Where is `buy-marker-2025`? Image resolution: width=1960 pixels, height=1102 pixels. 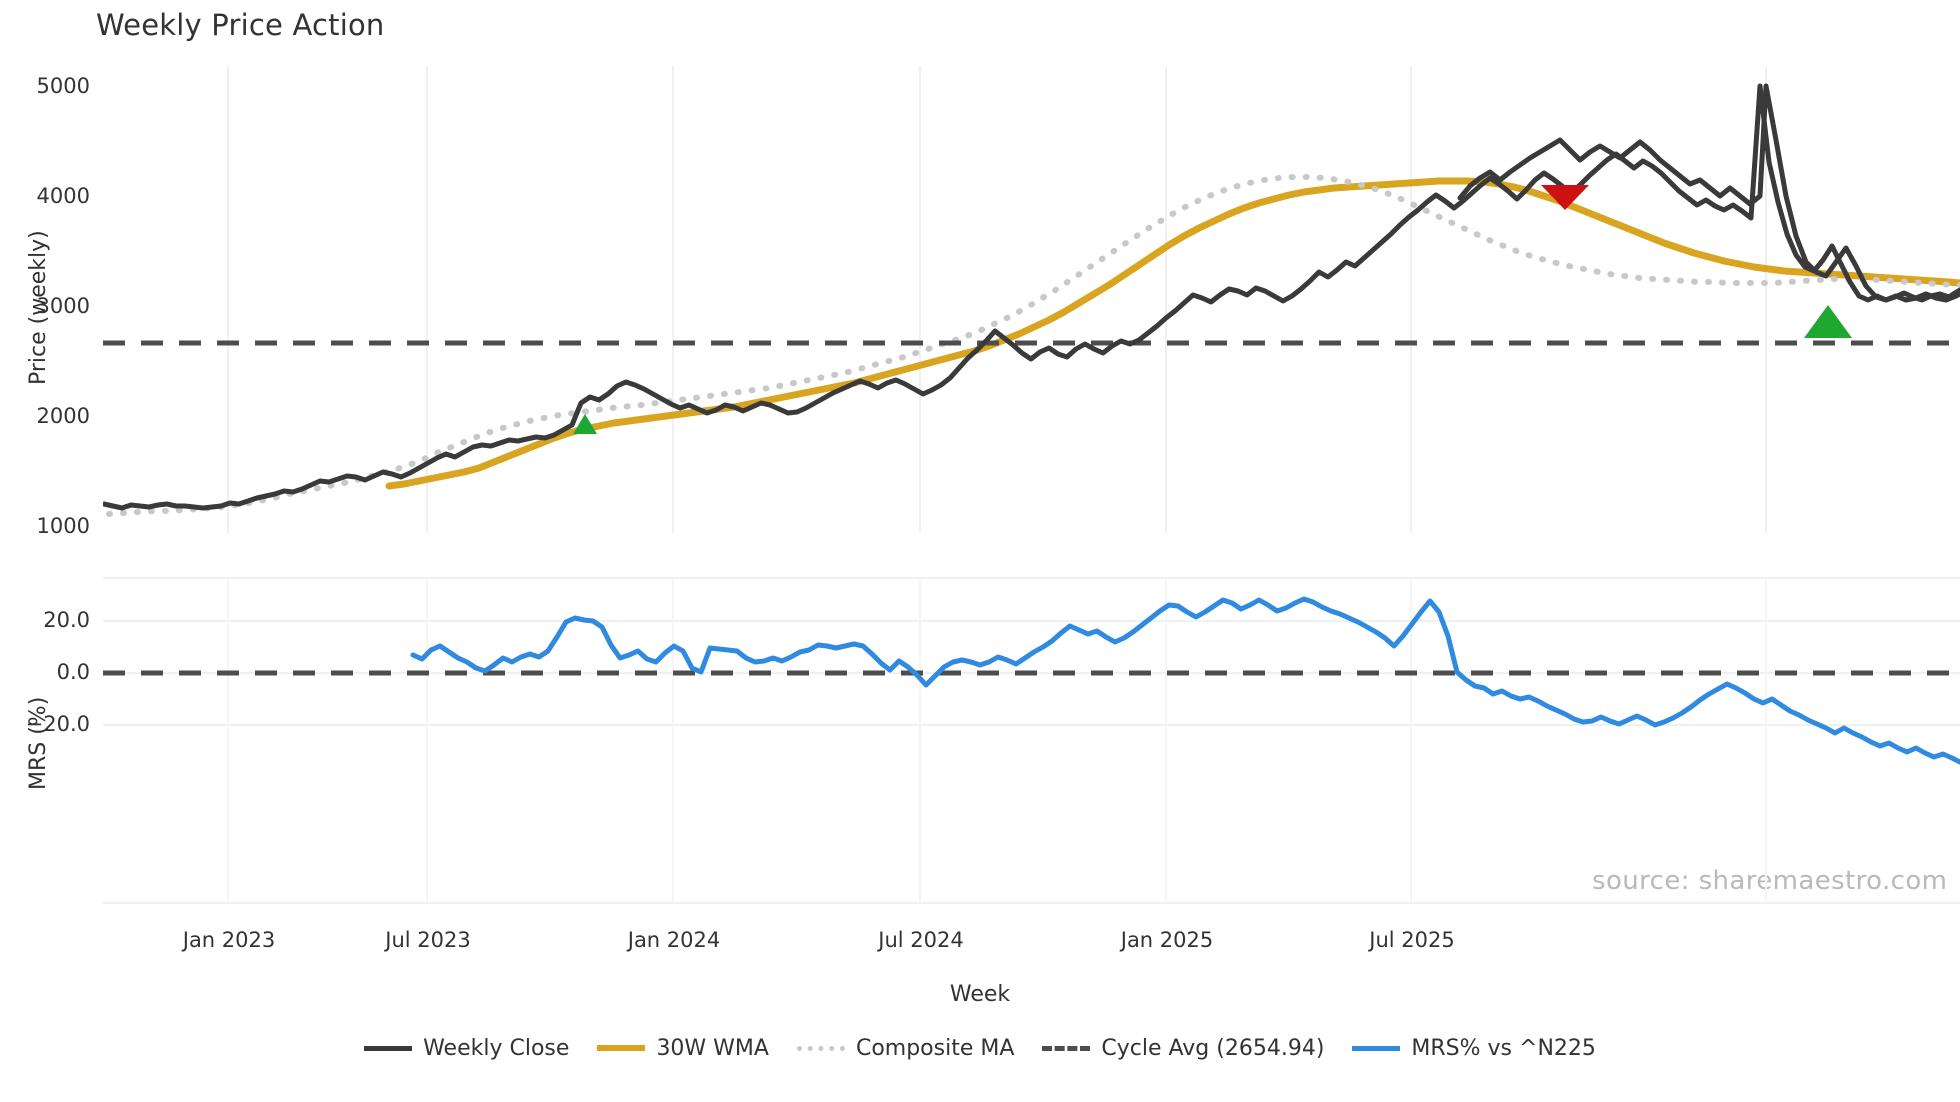
buy-marker-2025 is located at coordinates (1828, 321).